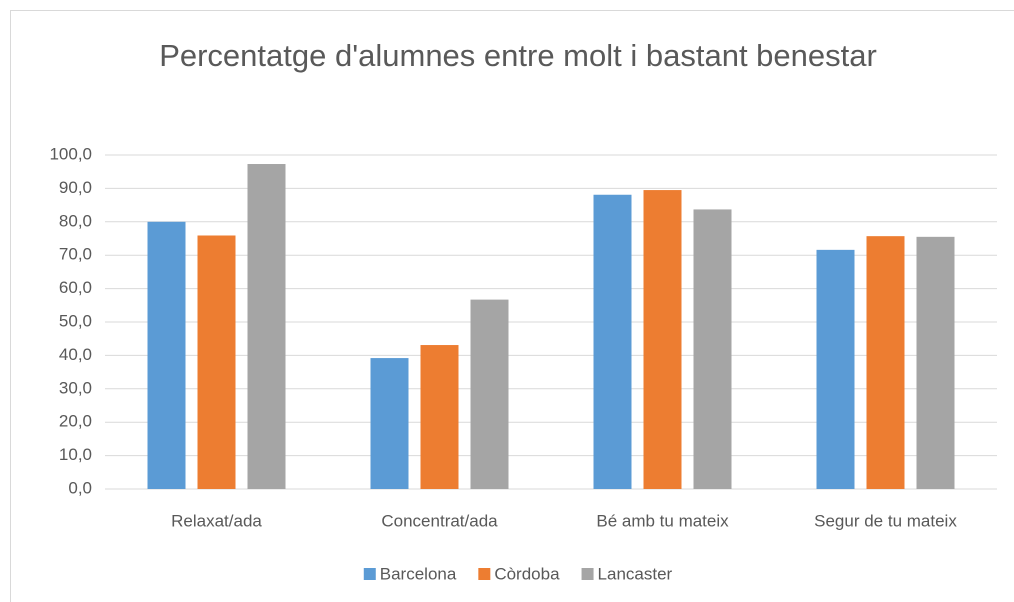 The image size is (1014, 602). What do you see at coordinates (527, 573) in the screenshot?
I see `legend-label: Còrdoba` at bounding box center [527, 573].